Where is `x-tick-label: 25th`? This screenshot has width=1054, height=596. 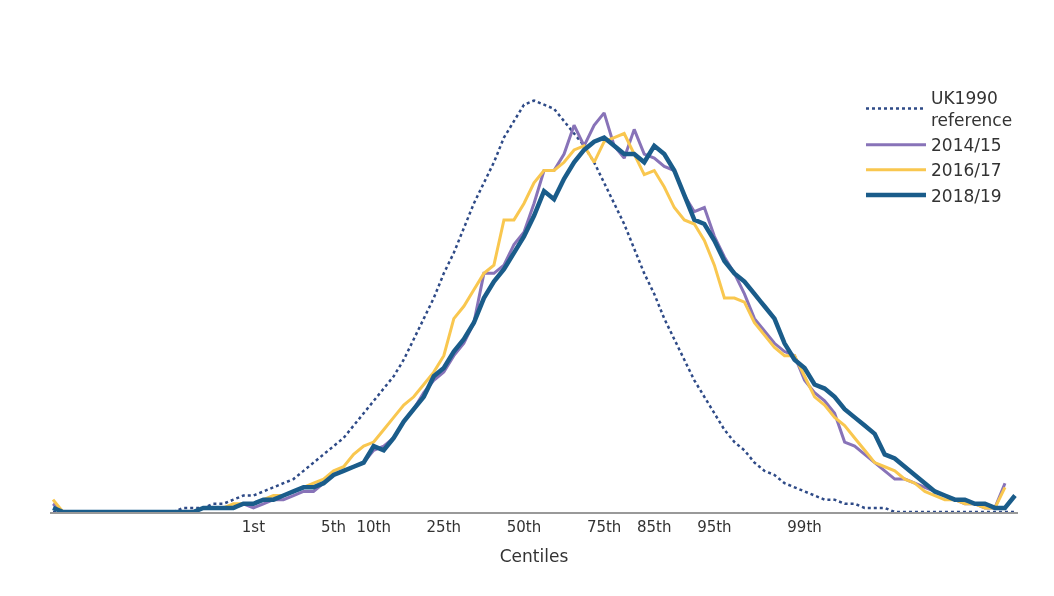
x-tick-label: 25th is located at coordinates (444, 527).